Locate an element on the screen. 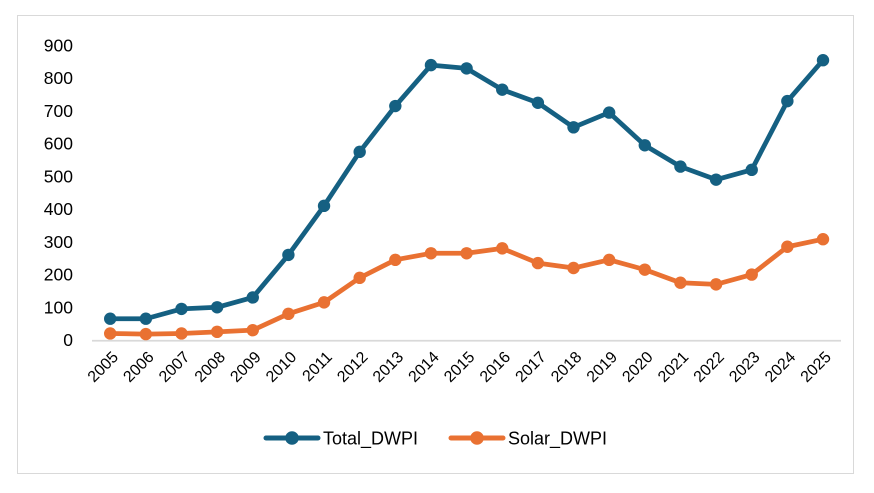 Image resolution: width=874 pixels, height=493 pixels. x-axis-tick-label: 2020 is located at coordinates (637, 367).